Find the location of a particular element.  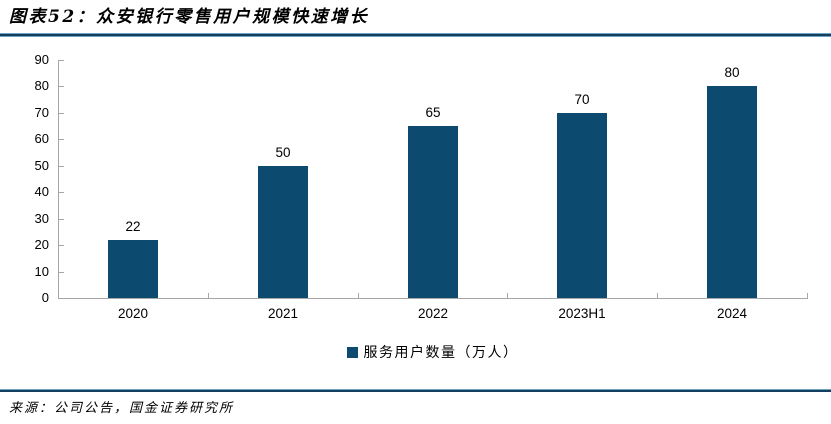

y-axis-tick-label: 10 is located at coordinates (41, 271).